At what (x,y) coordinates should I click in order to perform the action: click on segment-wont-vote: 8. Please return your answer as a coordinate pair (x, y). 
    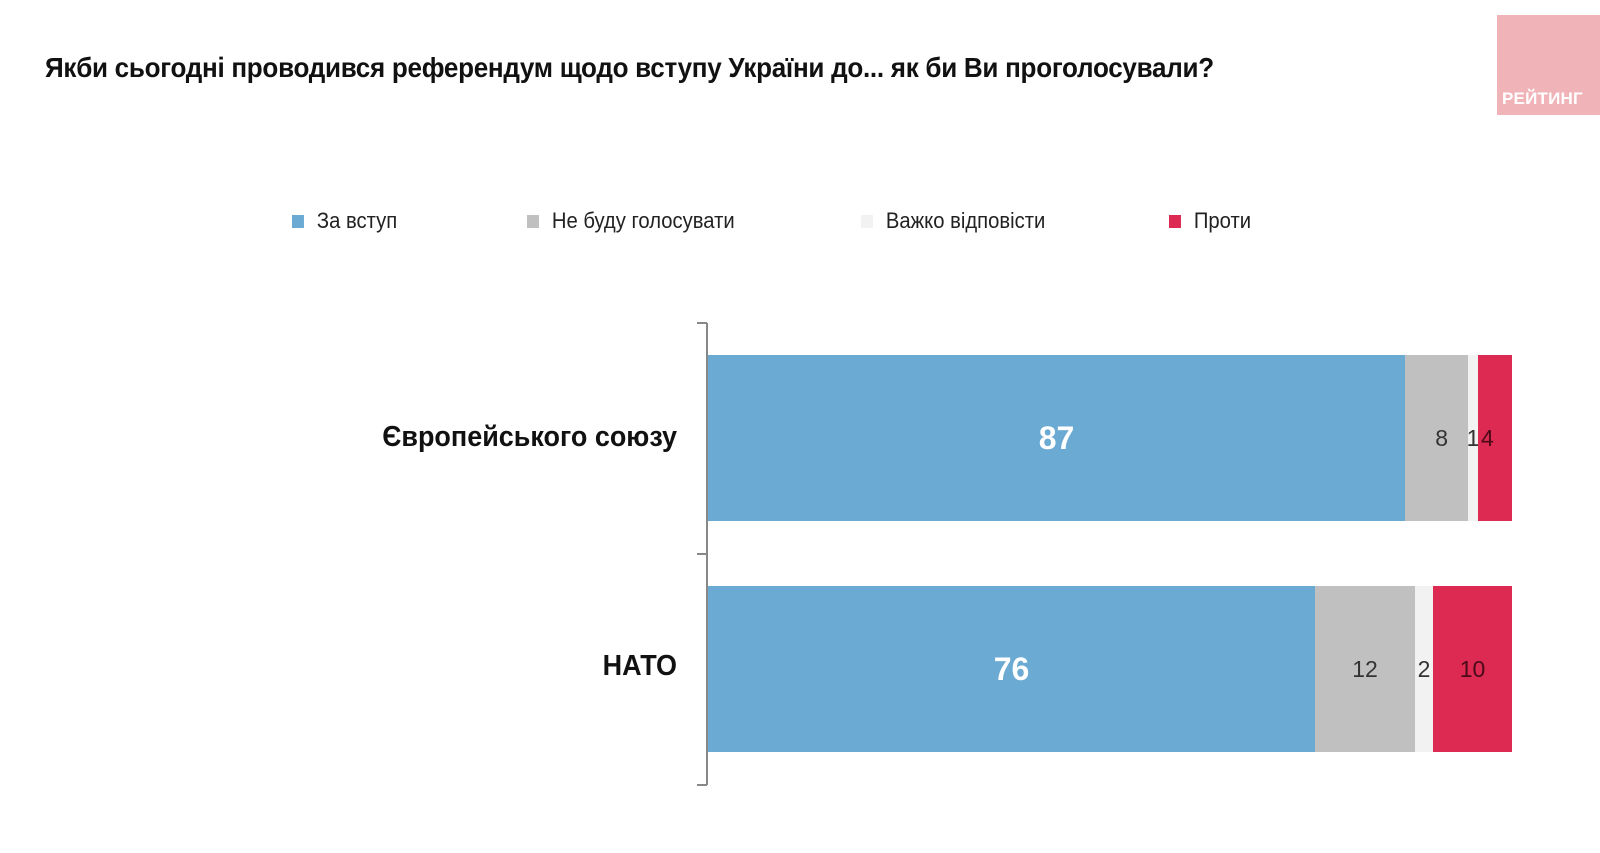
    Looking at the image, I should click on (1436, 438).